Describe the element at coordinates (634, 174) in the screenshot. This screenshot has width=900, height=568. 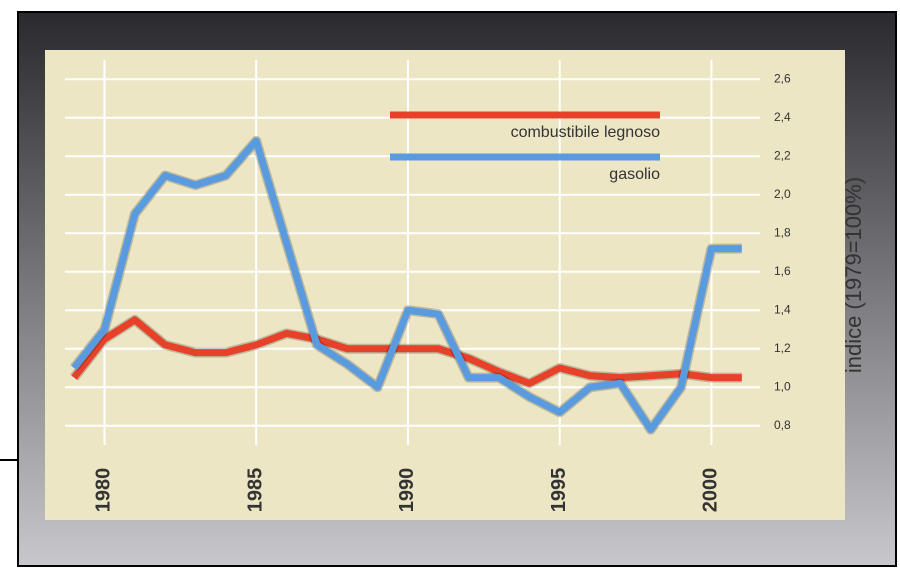
I see `legend-label: gasolio` at that location.